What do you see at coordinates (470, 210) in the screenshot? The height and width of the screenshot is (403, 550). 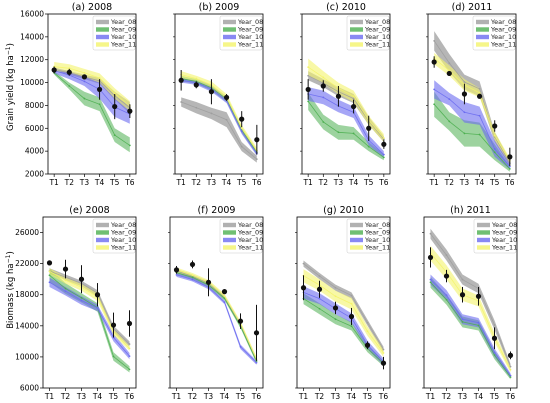 I see `panel-title: (h) 2011` at bounding box center [470, 210].